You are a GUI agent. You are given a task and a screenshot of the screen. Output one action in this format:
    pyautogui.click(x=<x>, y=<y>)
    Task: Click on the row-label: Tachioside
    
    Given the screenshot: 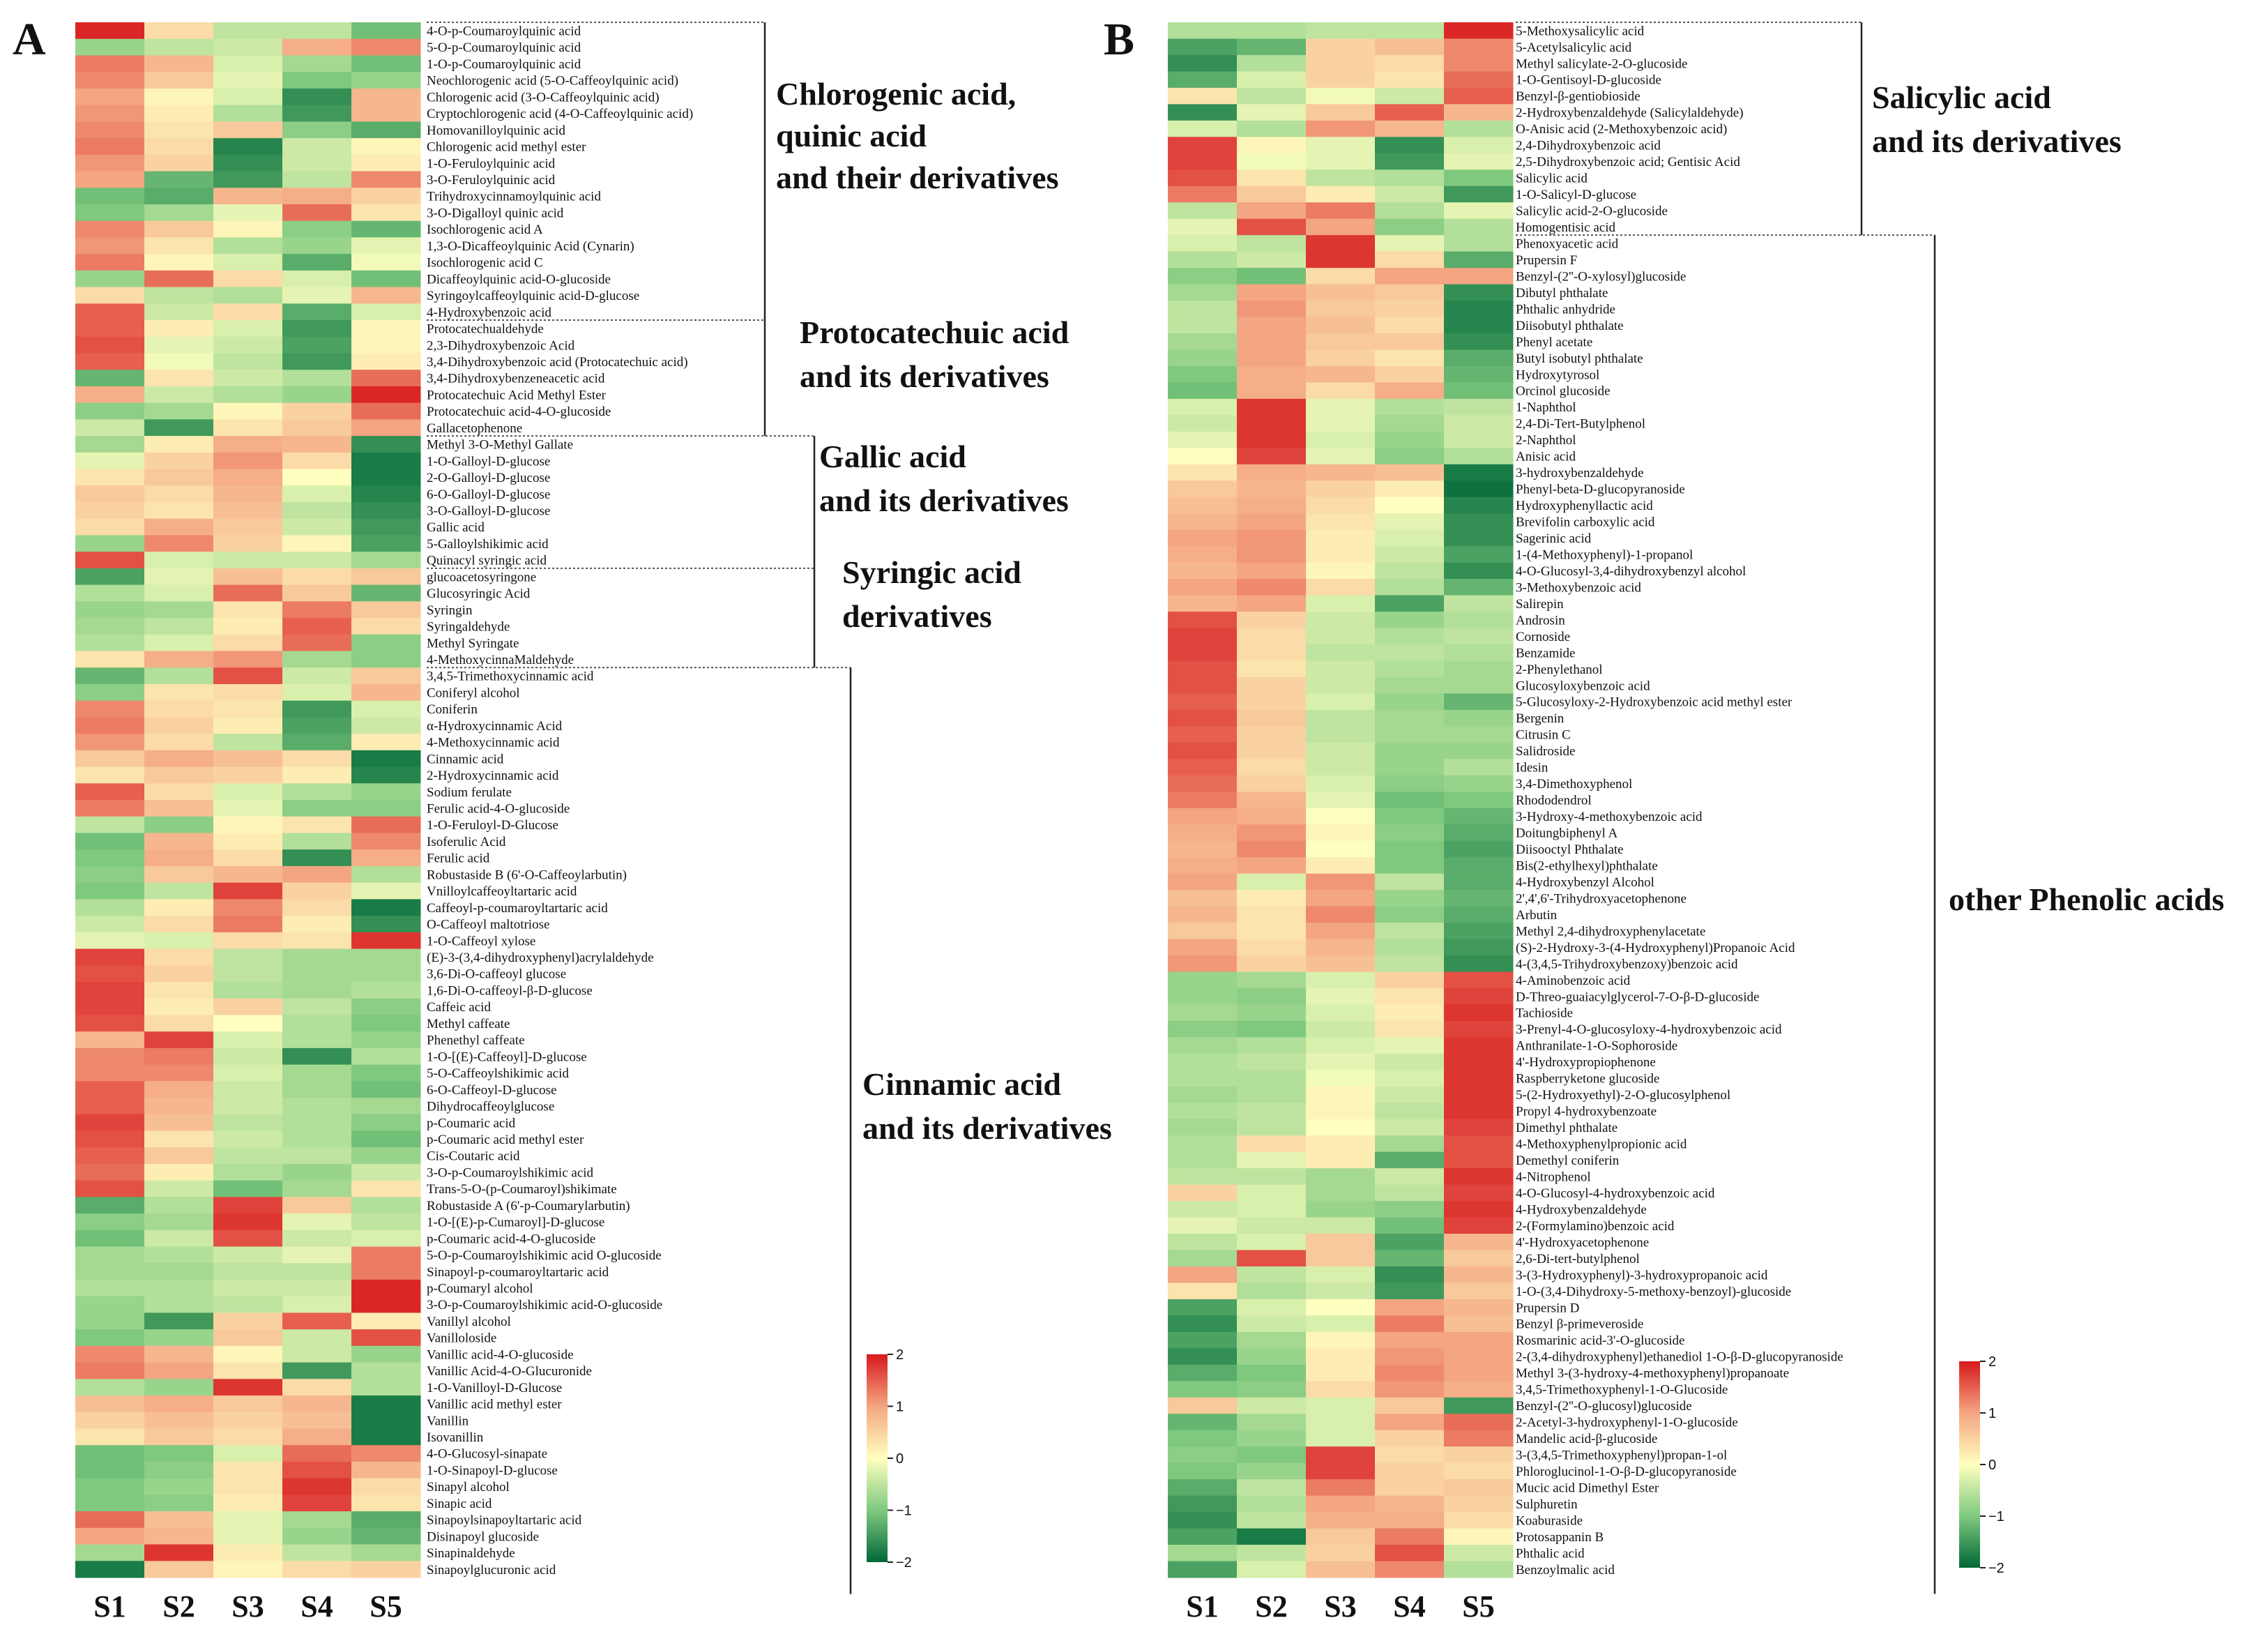 What is the action you would take?
    pyautogui.click(x=1544, y=1013)
    